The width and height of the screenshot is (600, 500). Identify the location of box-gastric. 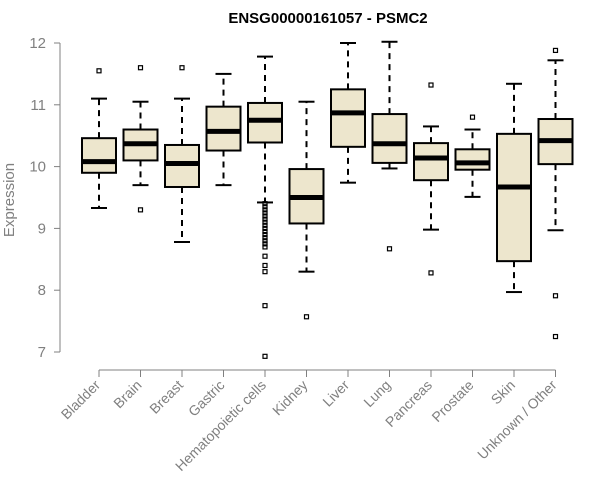
(223, 128).